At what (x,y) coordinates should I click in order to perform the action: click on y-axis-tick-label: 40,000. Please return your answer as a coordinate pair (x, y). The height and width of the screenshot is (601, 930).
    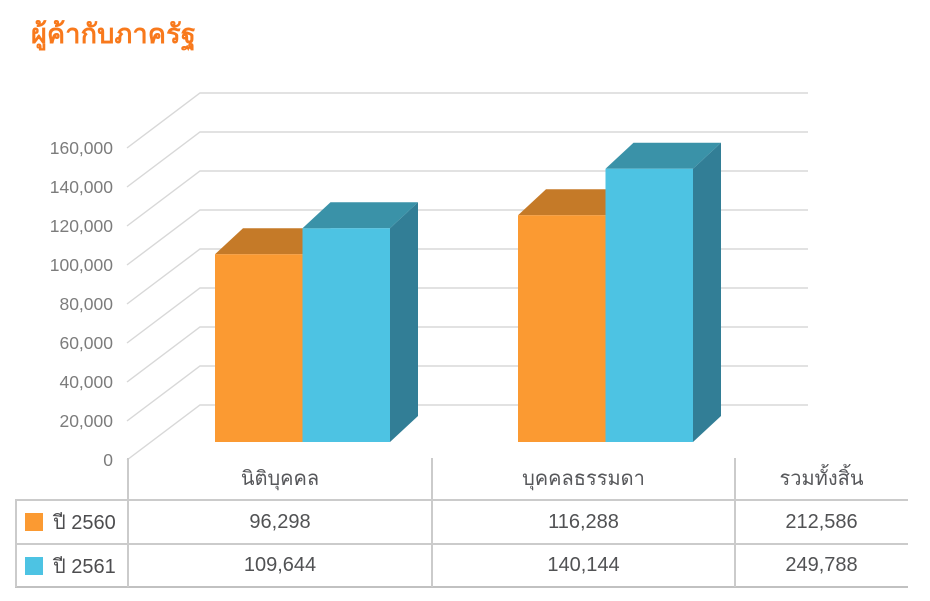
    Looking at the image, I should click on (86, 382).